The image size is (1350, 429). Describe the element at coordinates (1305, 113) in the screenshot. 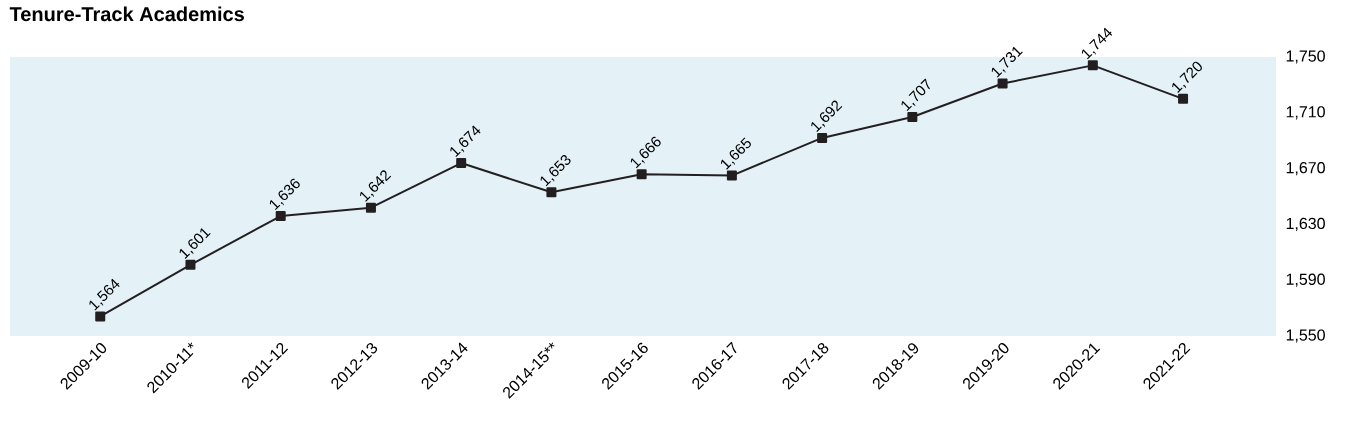

I see `y-tick-label: 1,710` at that location.